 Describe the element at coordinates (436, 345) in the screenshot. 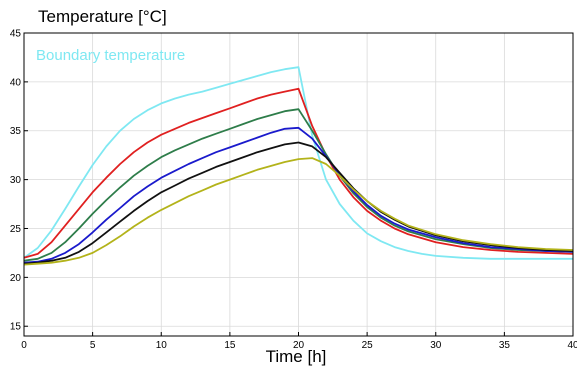

I see `x-tick-label: 30` at that location.